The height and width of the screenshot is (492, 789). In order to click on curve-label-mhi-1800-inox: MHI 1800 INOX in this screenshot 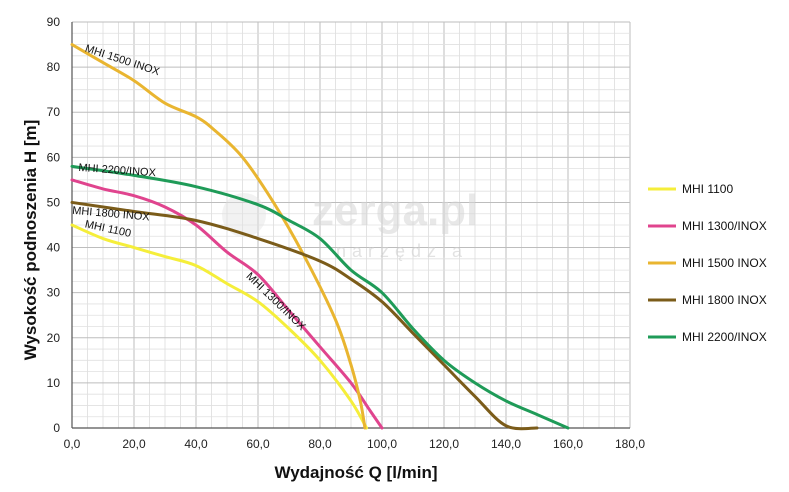, I will do `click(111, 214)`.